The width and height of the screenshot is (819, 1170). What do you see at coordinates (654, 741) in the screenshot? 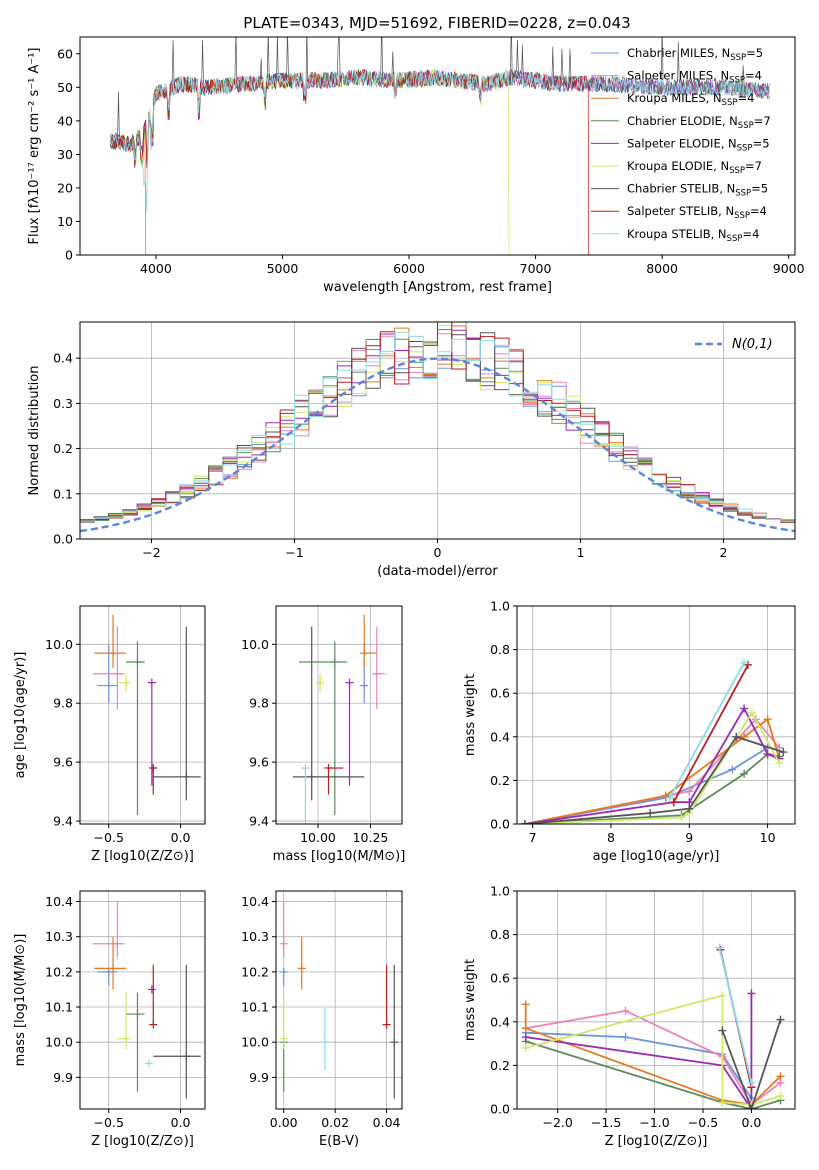
I see `weight-vs-age-plot` at bounding box center [654, 741].